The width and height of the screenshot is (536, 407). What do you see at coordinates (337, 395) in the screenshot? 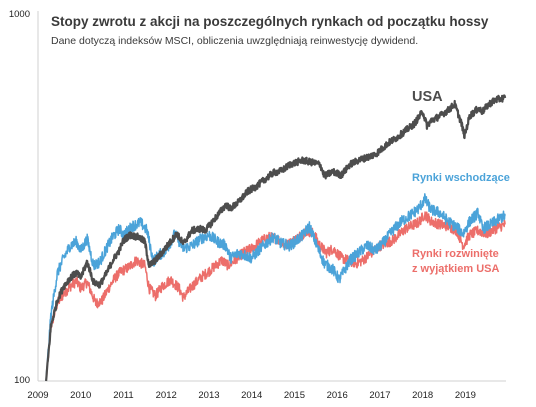
I see `x-tick-label: 2016` at bounding box center [337, 395].